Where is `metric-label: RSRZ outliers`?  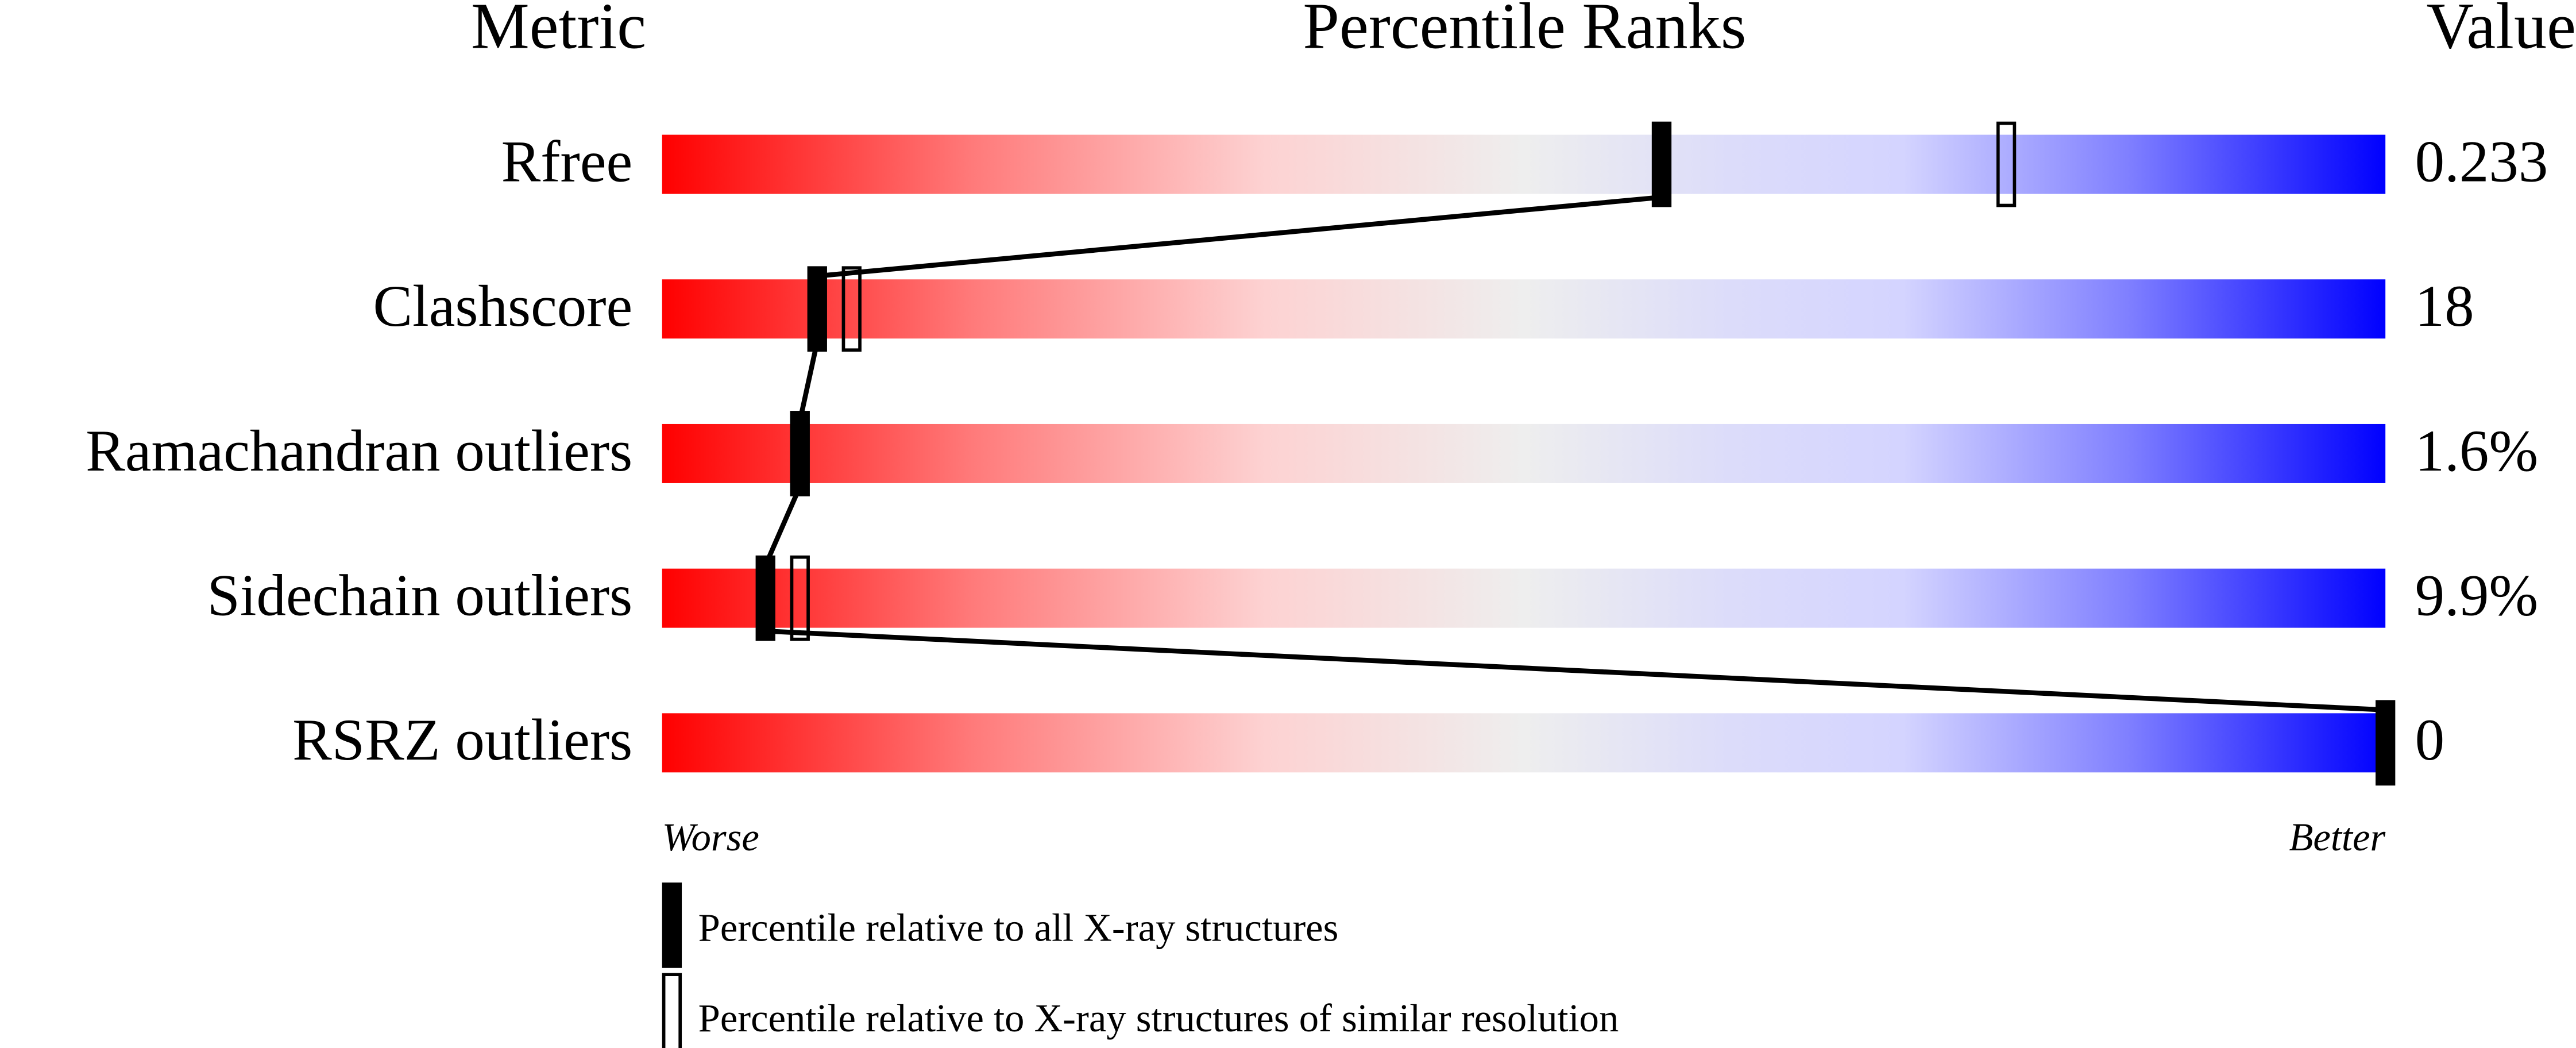 metric-label: RSRZ outliers is located at coordinates (462, 740).